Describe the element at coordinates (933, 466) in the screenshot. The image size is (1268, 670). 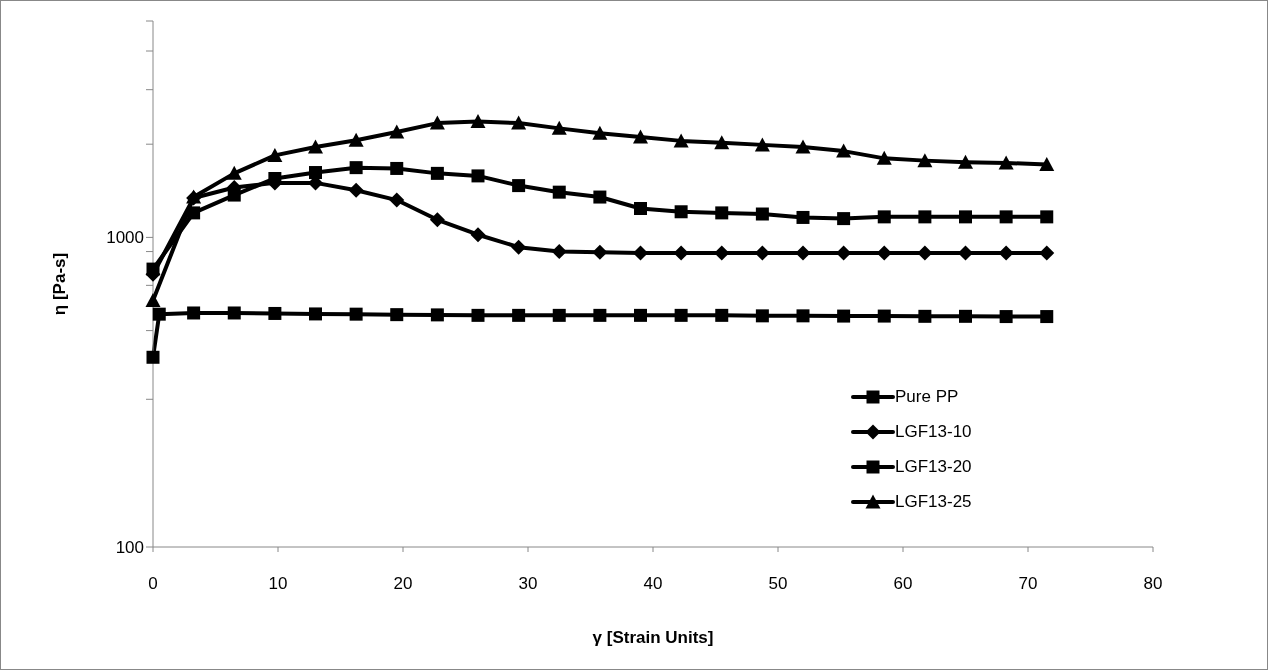
I see `legend-label: LGF13-20` at that location.